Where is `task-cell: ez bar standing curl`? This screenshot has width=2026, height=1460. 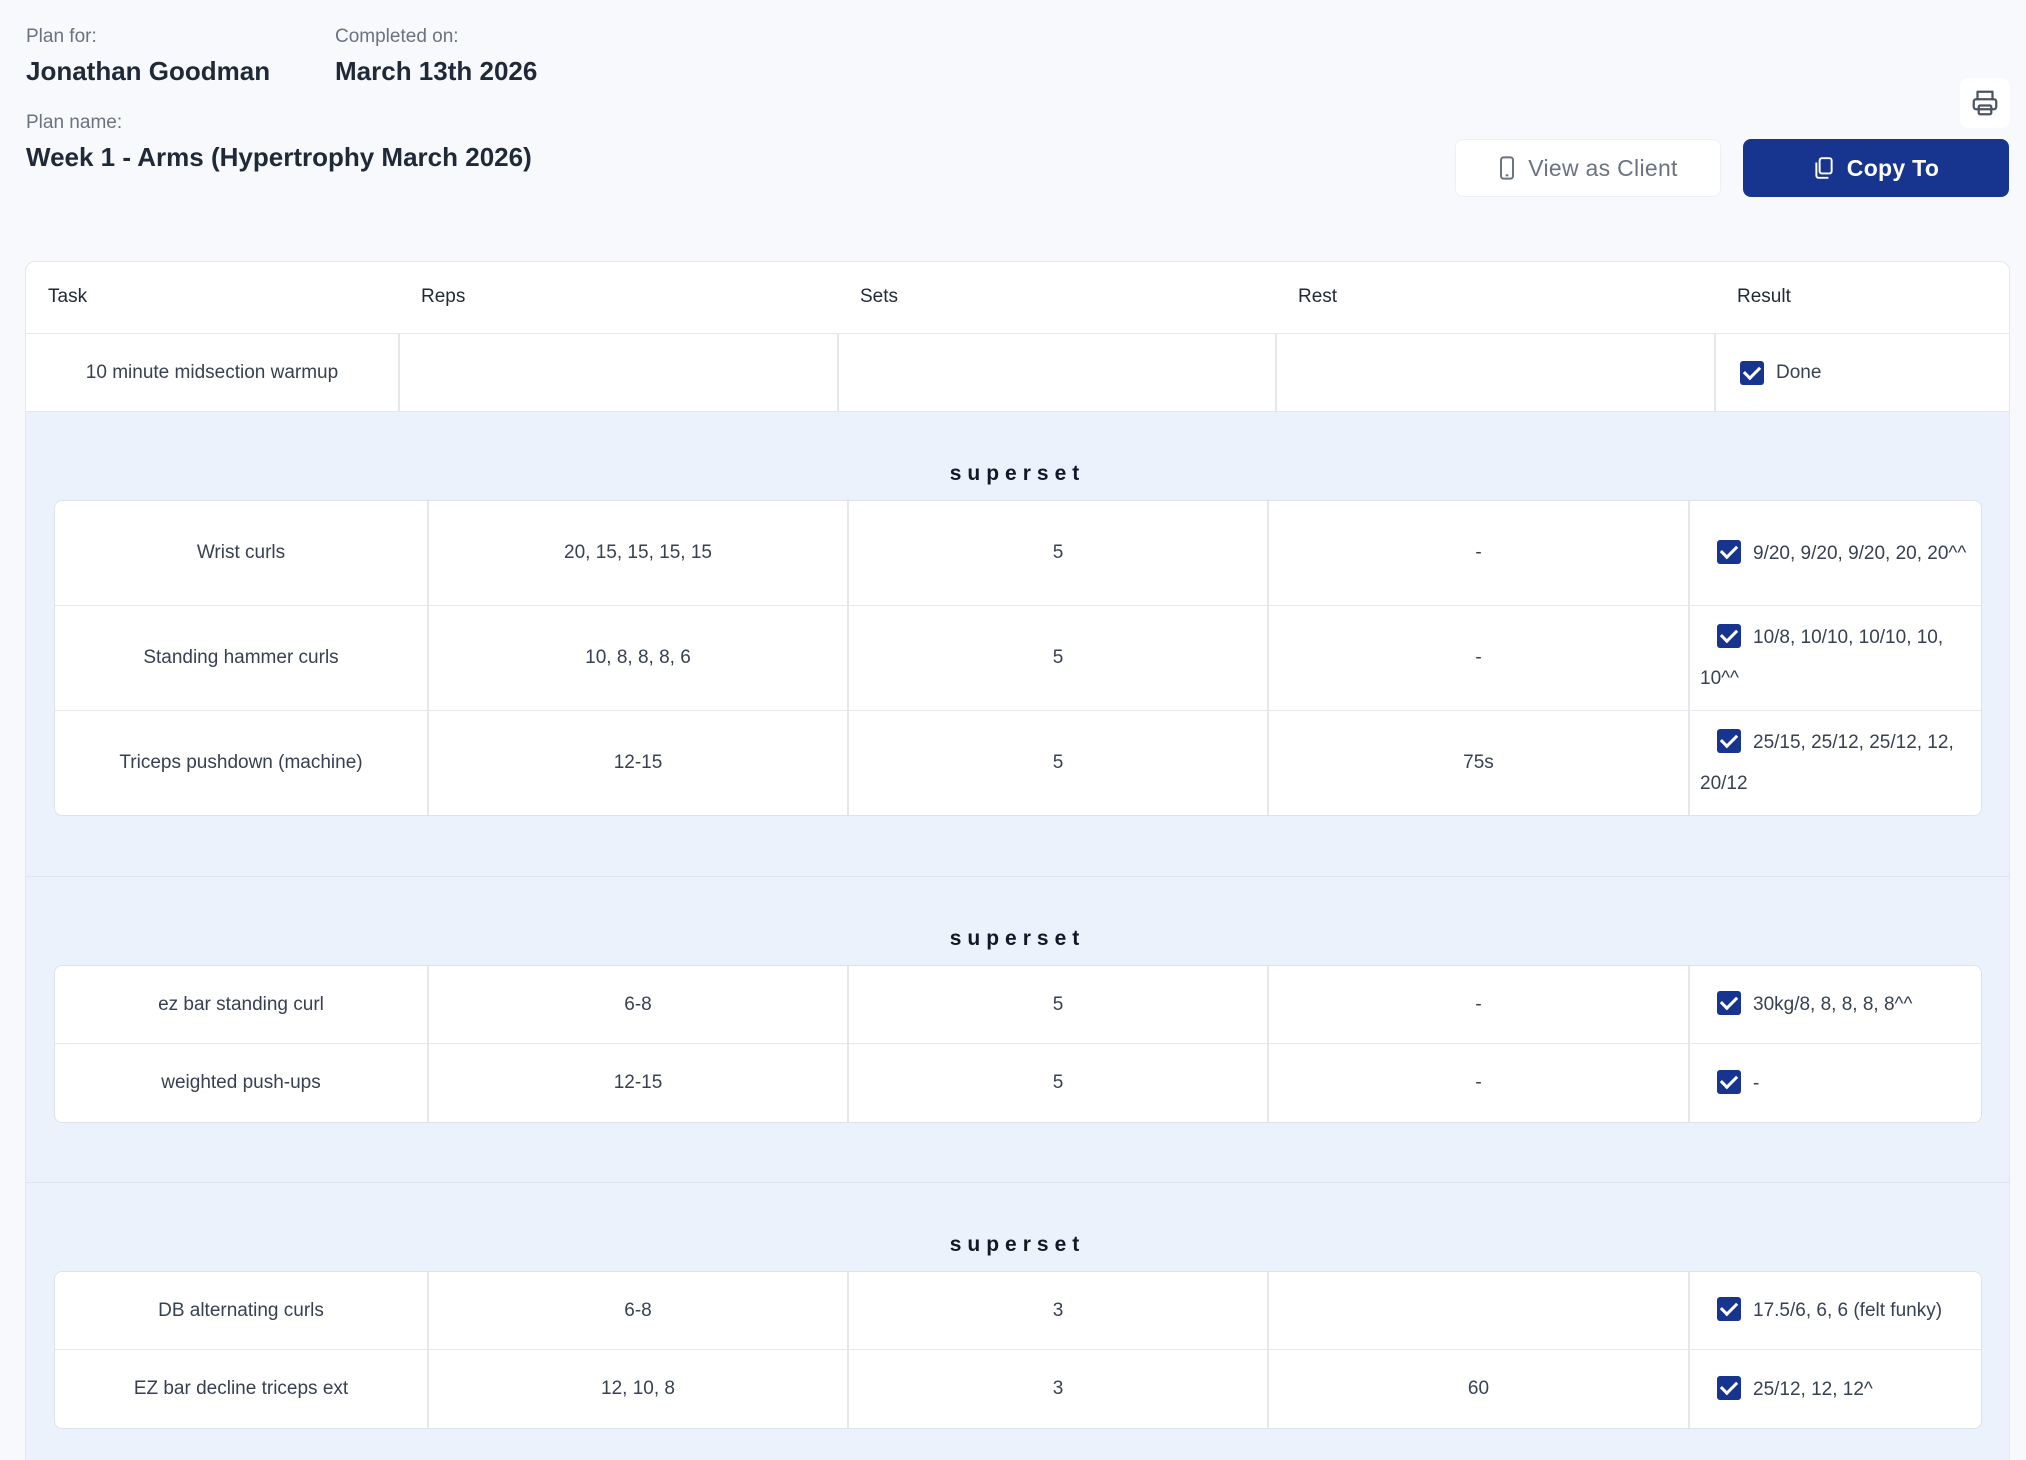
task-cell: ez bar standing curl is located at coordinates (242, 1004).